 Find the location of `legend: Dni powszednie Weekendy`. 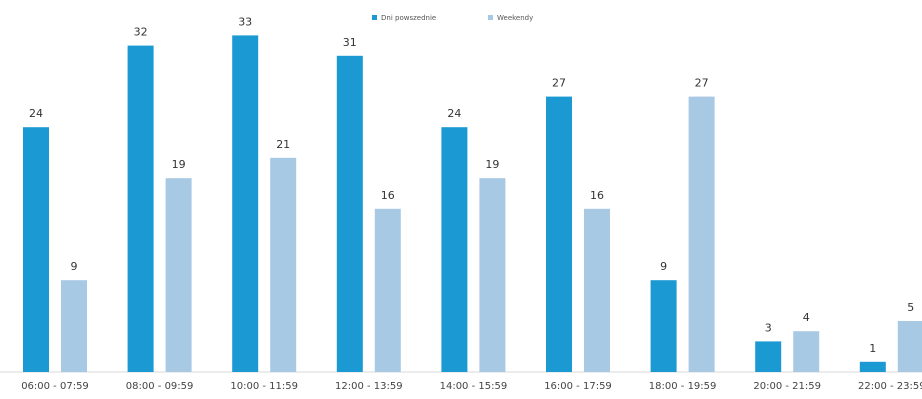

legend: Dni powszednie Weekendy is located at coordinates (452, 18).